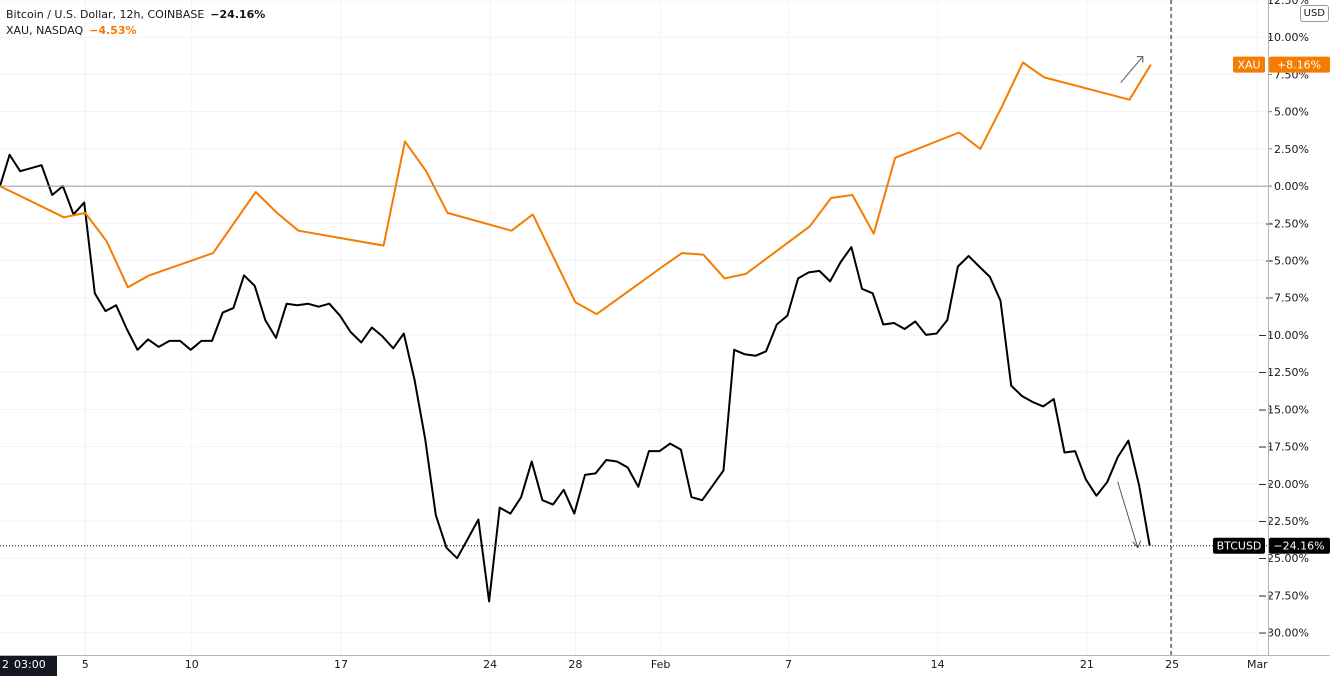 The image size is (1330, 682). Describe the element at coordinates (45, 30) in the screenshot. I see `legend-xau-name: XAU, NASDAQ` at that location.